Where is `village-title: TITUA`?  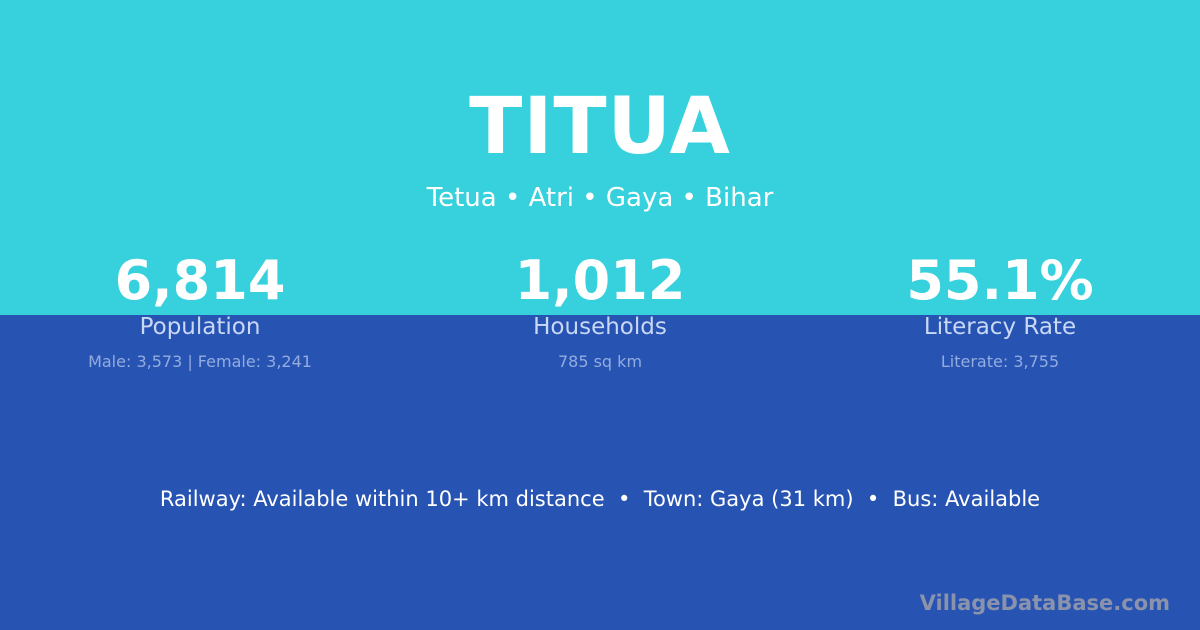 village-title: TITUA is located at coordinates (600, 127).